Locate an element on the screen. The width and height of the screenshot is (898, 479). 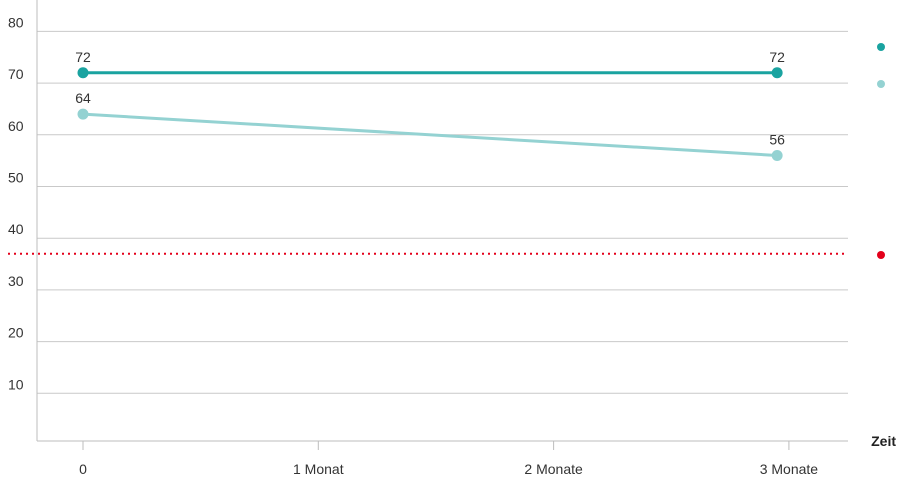
y-tick-label: 10 is located at coordinates (16, 384).